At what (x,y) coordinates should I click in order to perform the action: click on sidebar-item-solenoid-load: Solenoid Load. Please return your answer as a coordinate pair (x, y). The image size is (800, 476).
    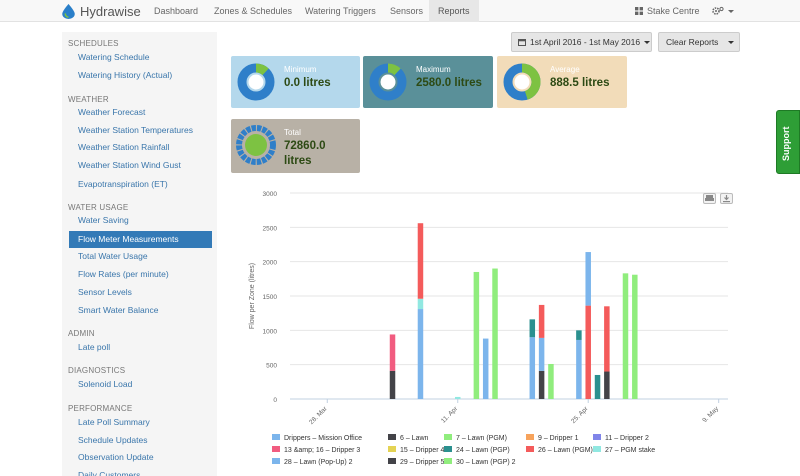
    Looking at the image, I should click on (105, 384).